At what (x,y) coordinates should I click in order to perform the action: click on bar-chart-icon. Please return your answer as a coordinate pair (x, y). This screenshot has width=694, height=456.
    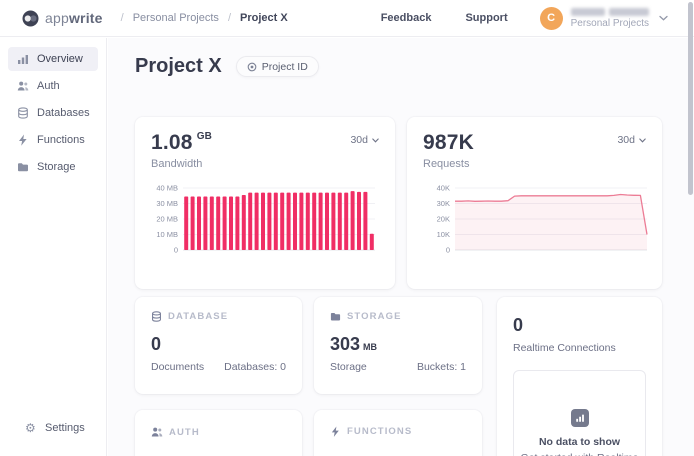
    Looking at the image, I should click on (23, 59).